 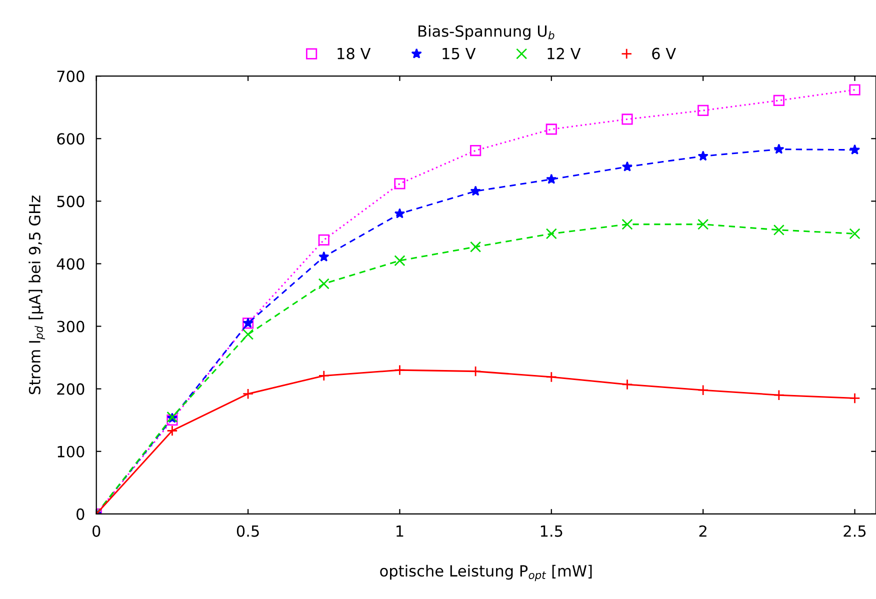 What do you see at coordinates (70, 76) in the screenshot?
I see `y-tick-label: 700` at bounding box center [70, 76].